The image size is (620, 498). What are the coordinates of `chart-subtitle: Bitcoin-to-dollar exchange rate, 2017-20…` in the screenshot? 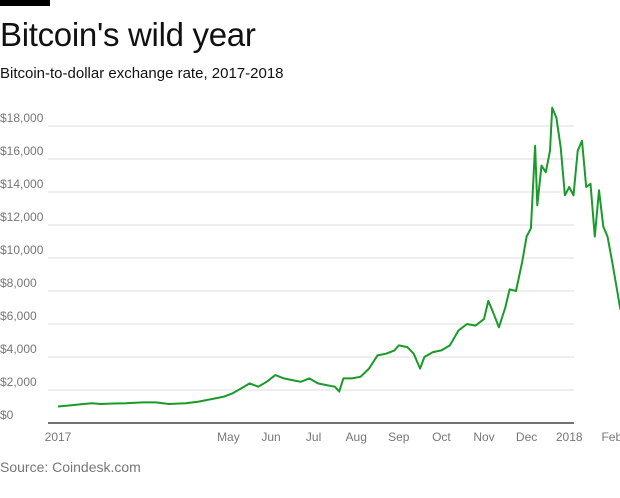 It's located at (142, 73).